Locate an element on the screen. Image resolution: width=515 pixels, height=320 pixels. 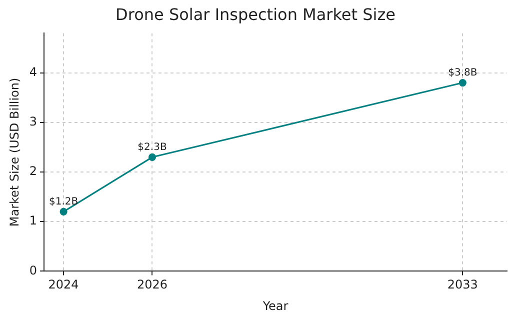
y-tick-label: 0 is located at coordinates (33, 270).